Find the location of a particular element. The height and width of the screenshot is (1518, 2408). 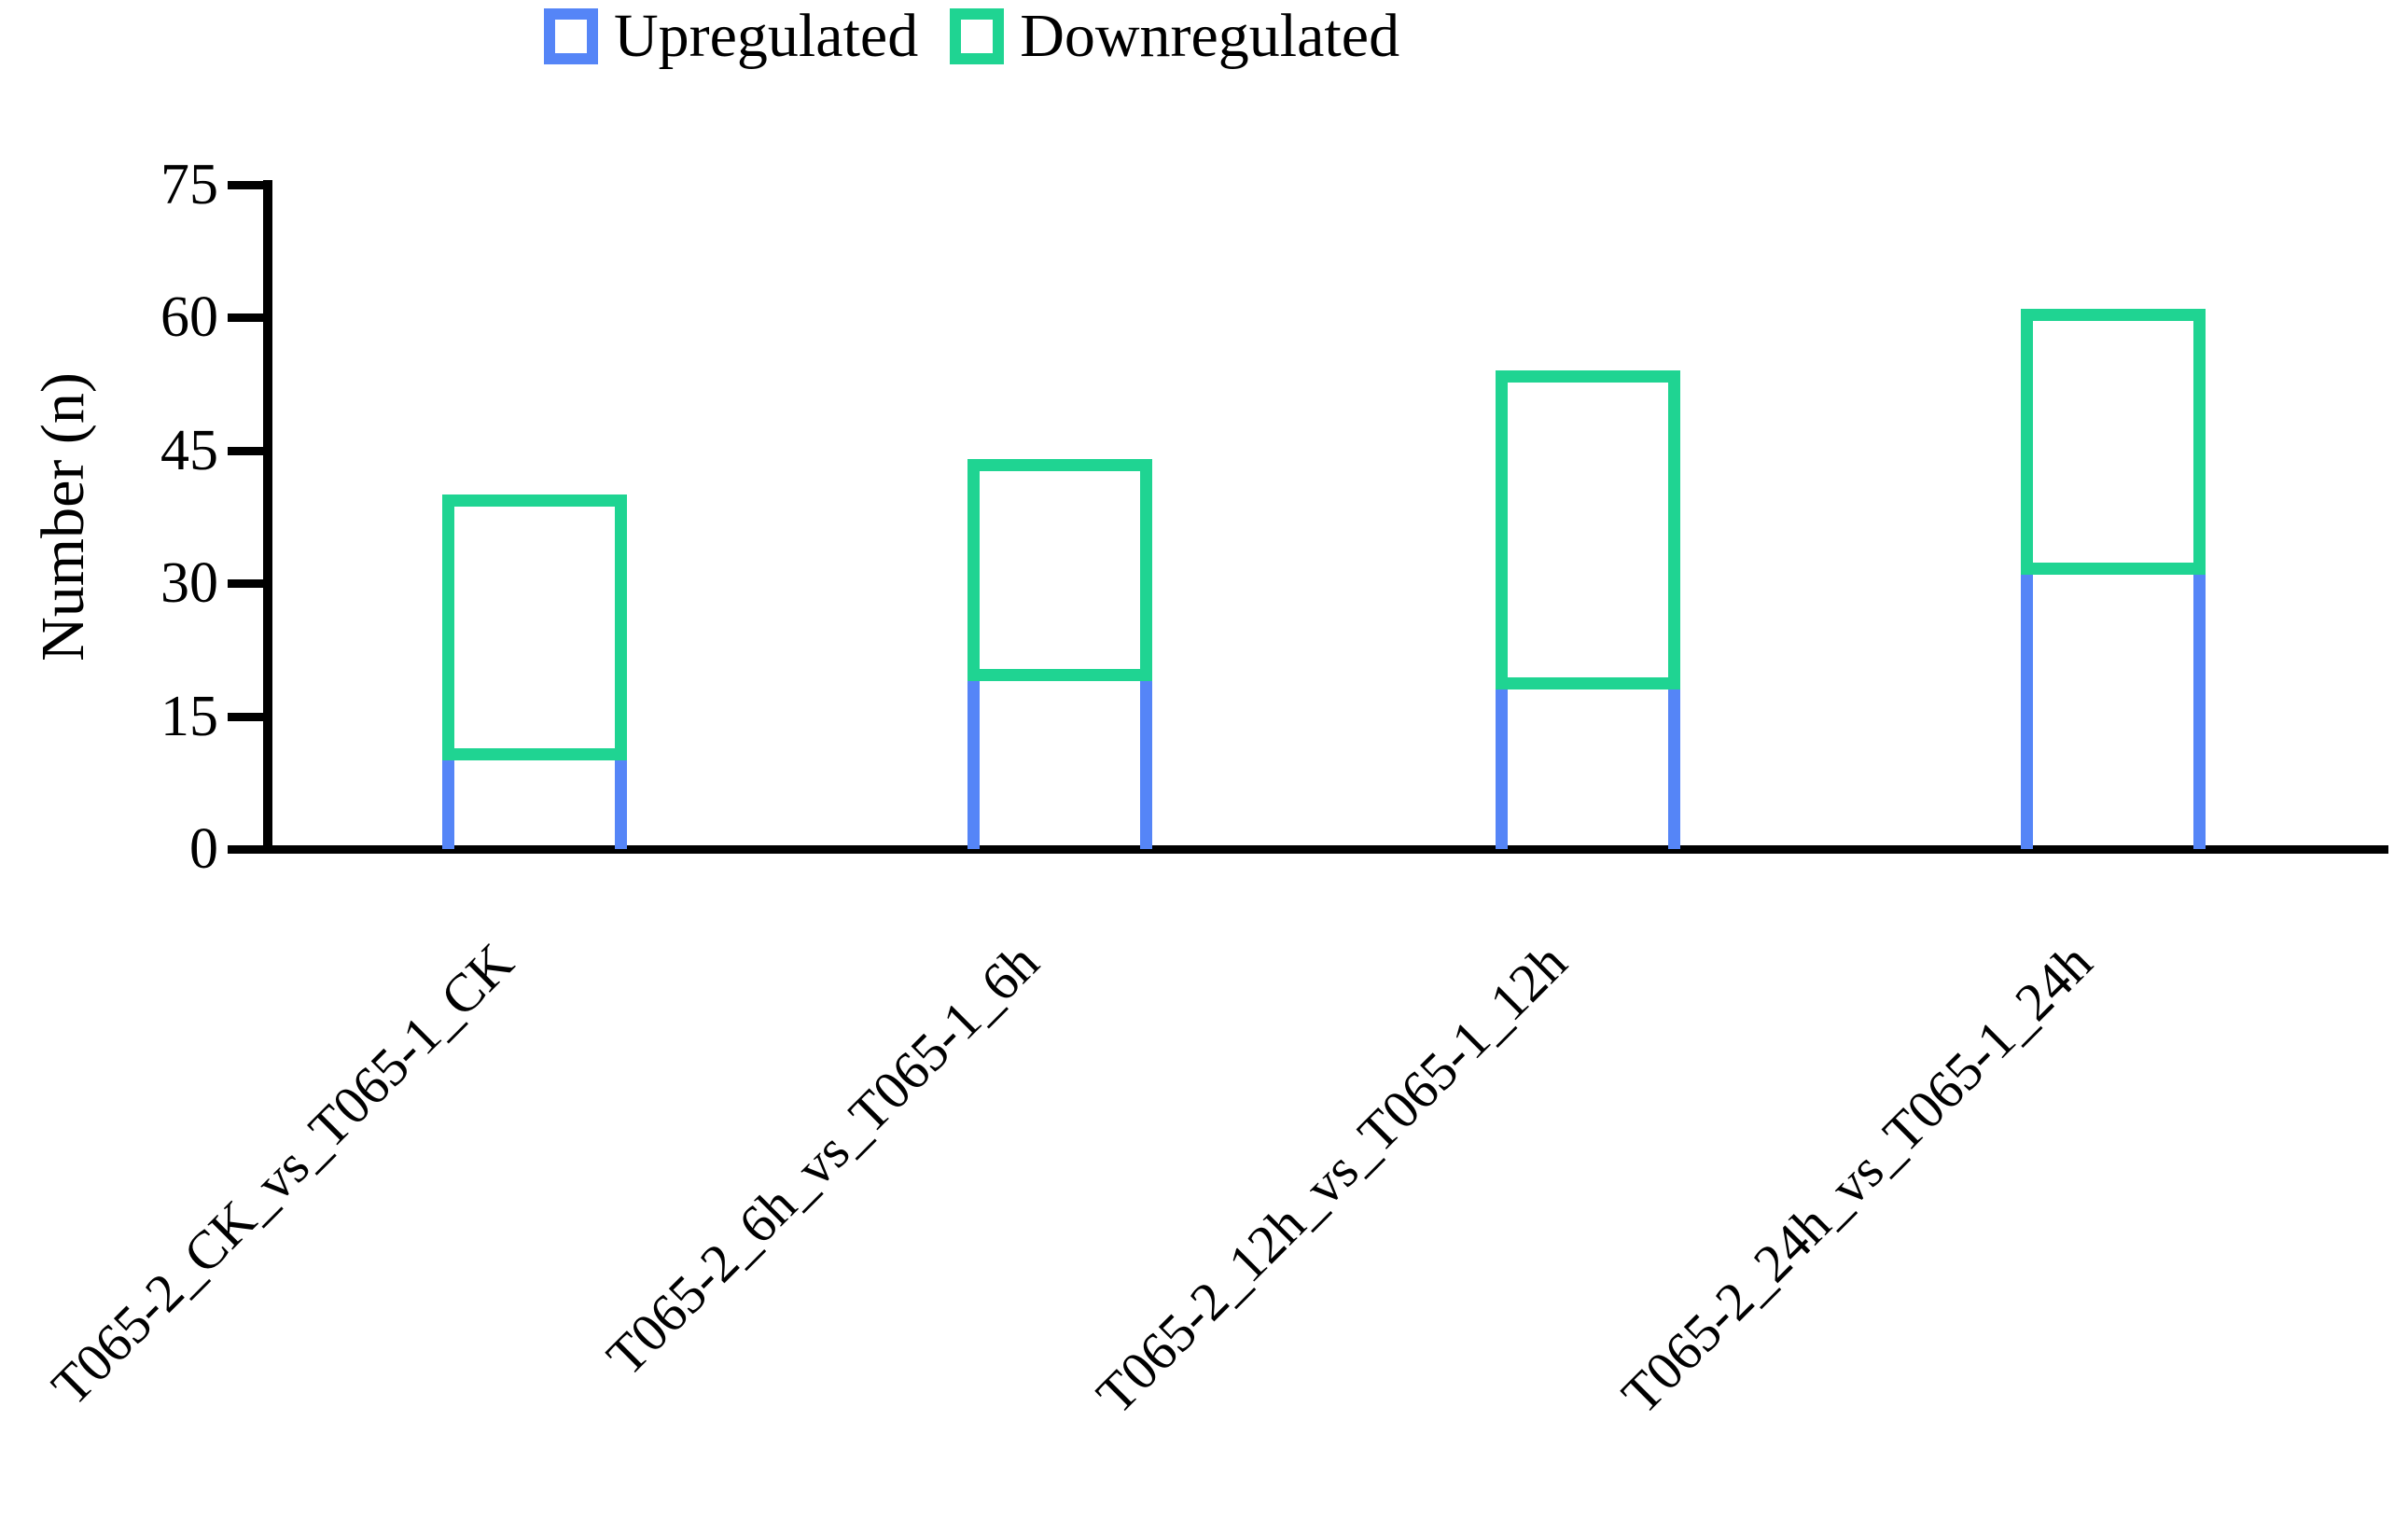

y-tick-label: 60 is located at coordinates (189, 317).